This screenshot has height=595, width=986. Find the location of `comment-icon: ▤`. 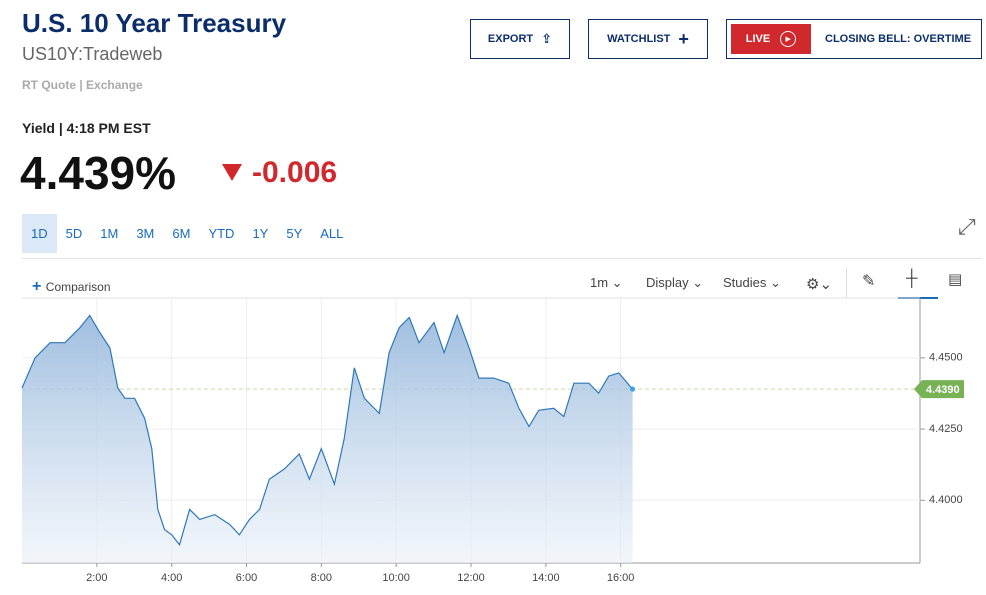

comment-icon: ▤ is located at coordinates (955, 279).